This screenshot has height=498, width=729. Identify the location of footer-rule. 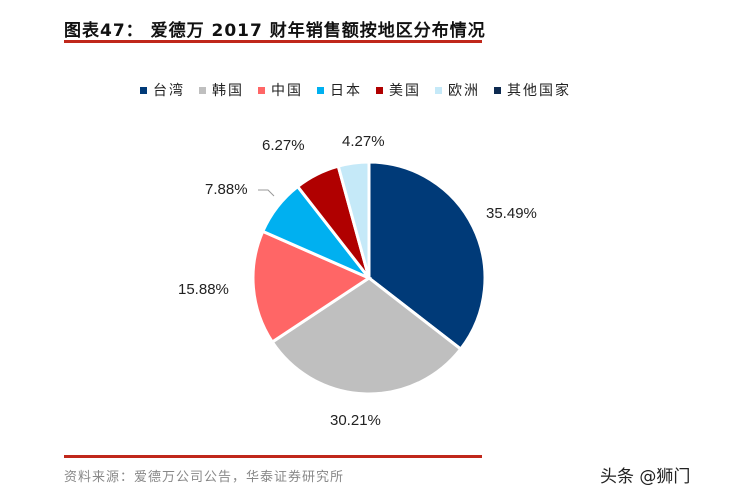
(273, 456).